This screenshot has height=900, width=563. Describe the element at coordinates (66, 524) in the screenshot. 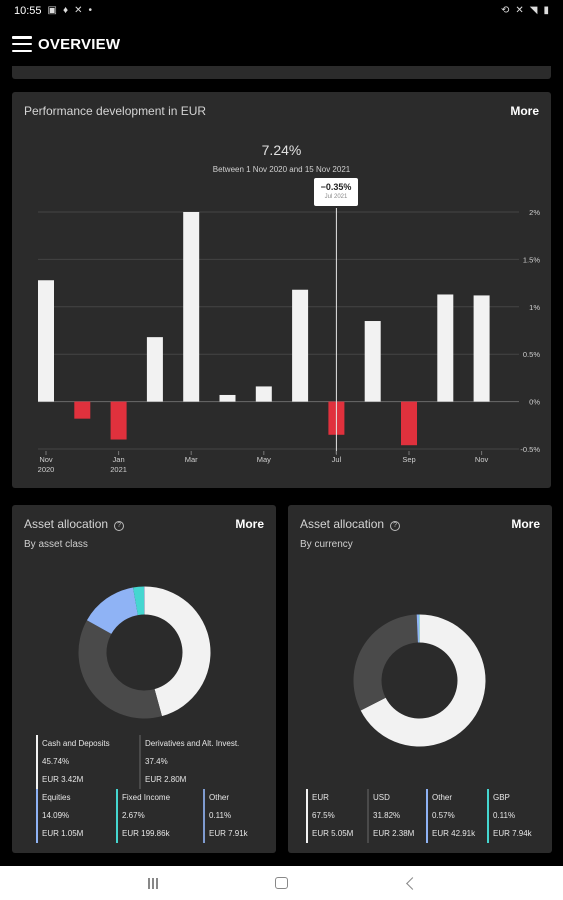

I see `asset-class-title: Asset allocation` at that location.